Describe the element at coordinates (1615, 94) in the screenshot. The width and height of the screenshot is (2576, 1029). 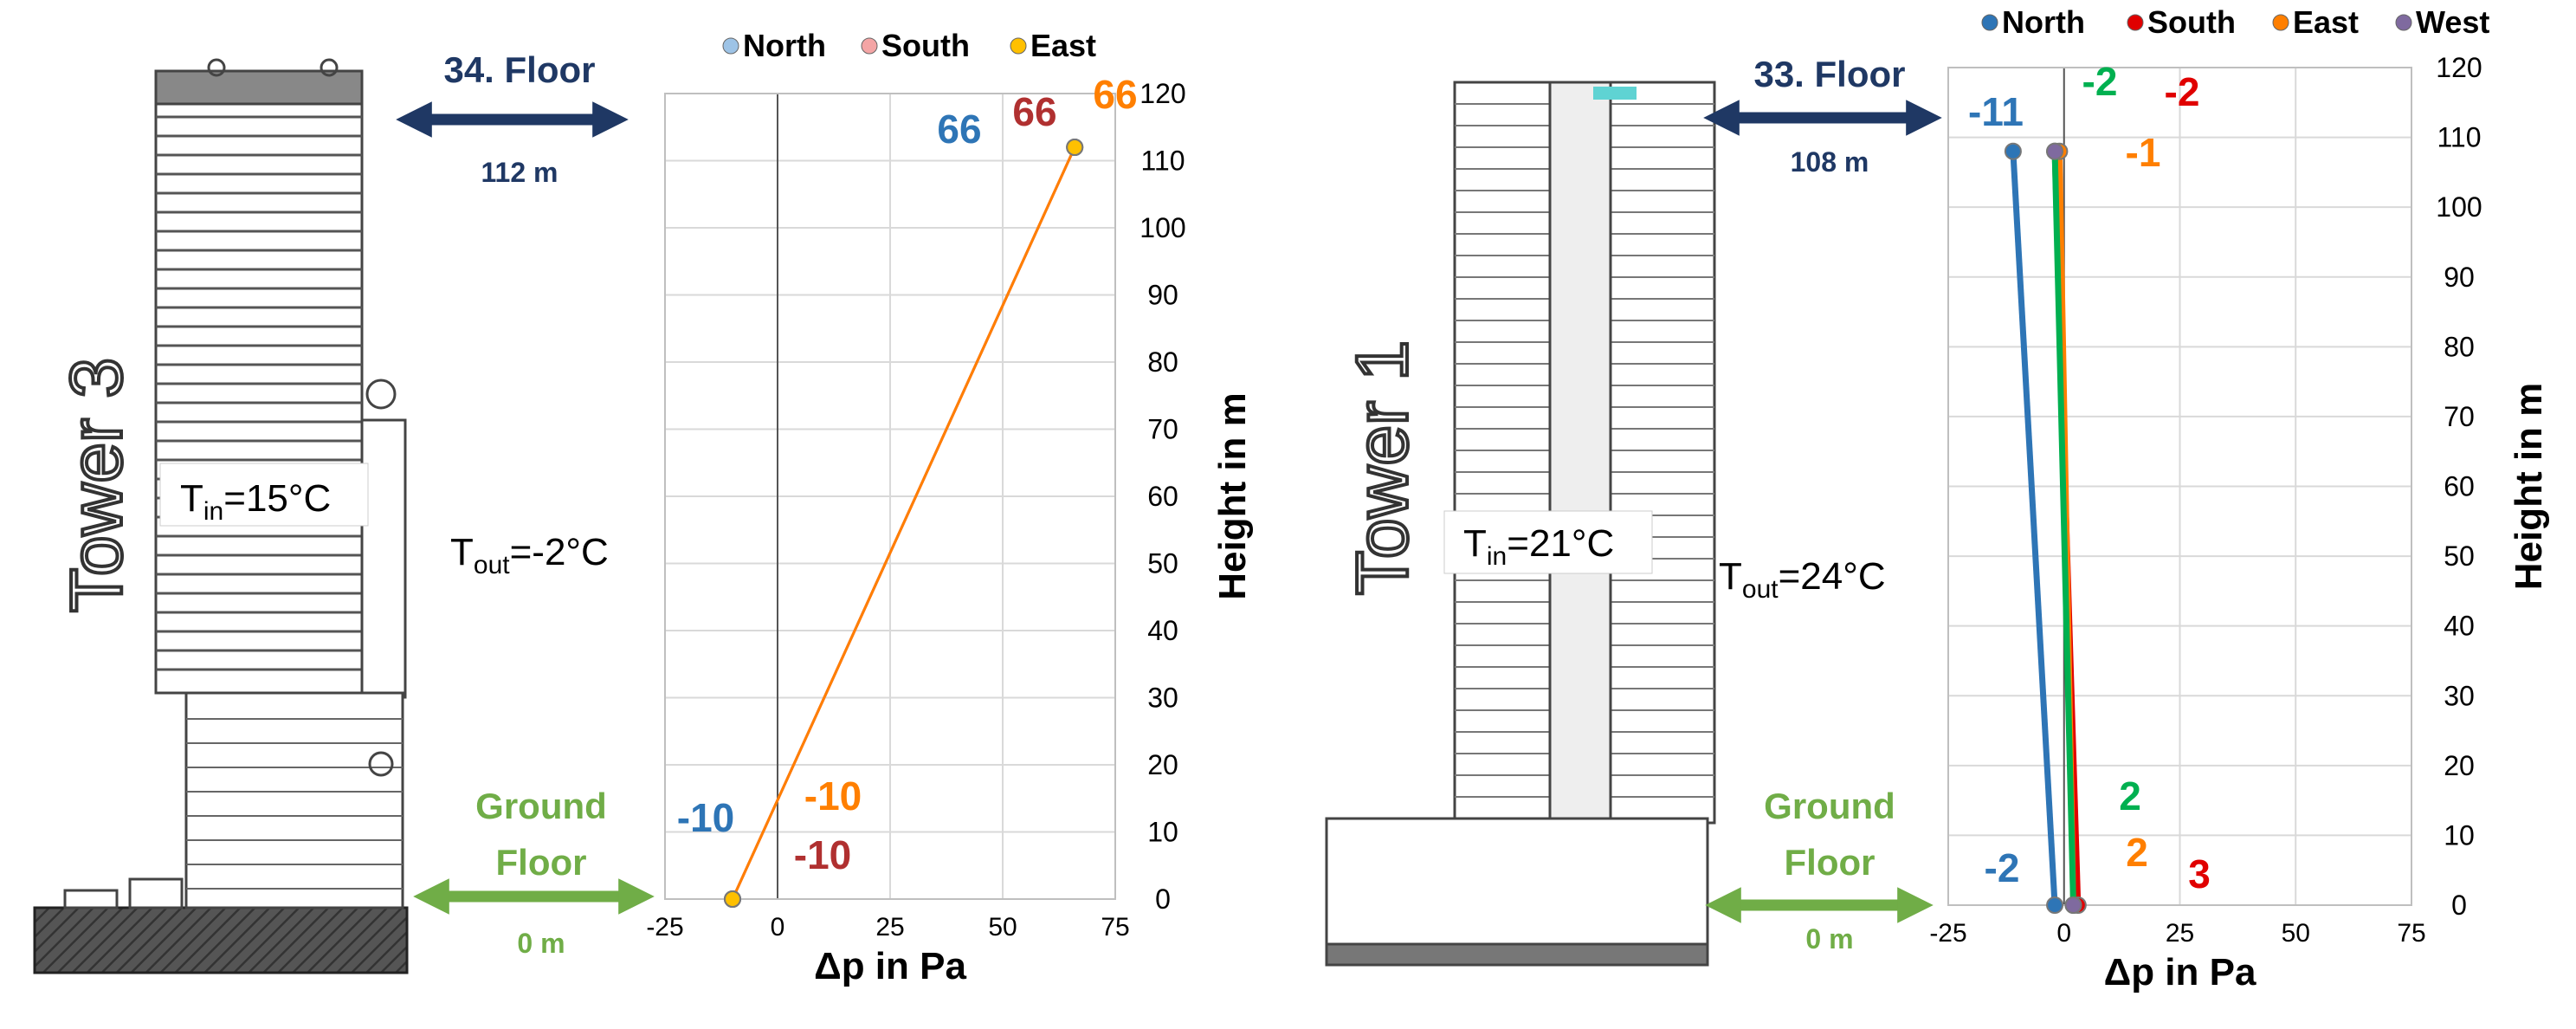
I see `tower-1-roof-pool` at that location.